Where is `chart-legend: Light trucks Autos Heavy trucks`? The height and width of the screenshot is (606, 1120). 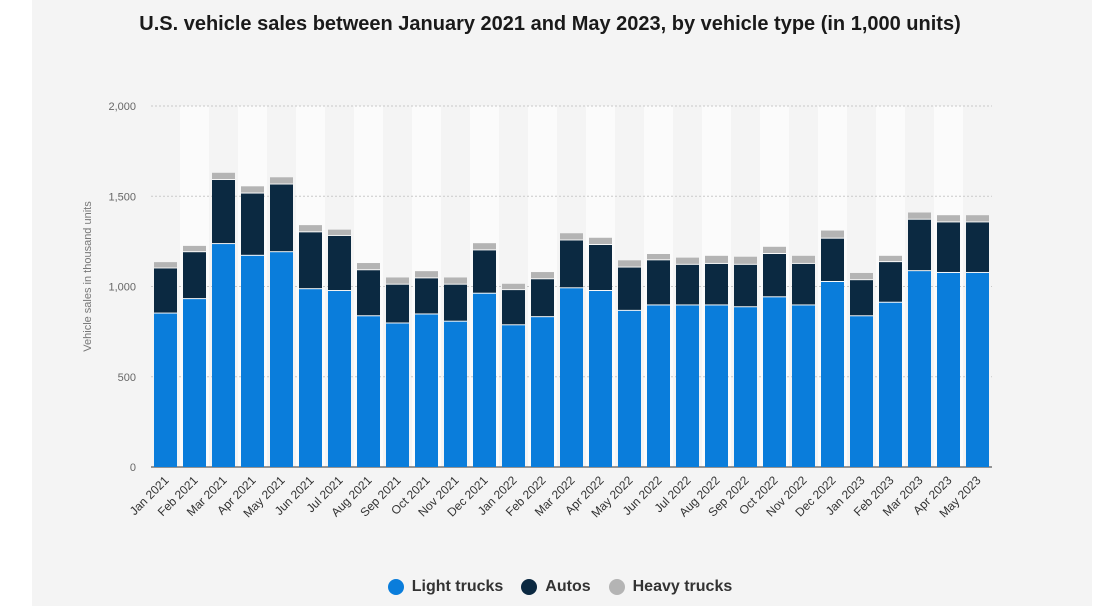
chart-legend: Light trucks Autos Heavy trucks is located at coordinates (560, 587).